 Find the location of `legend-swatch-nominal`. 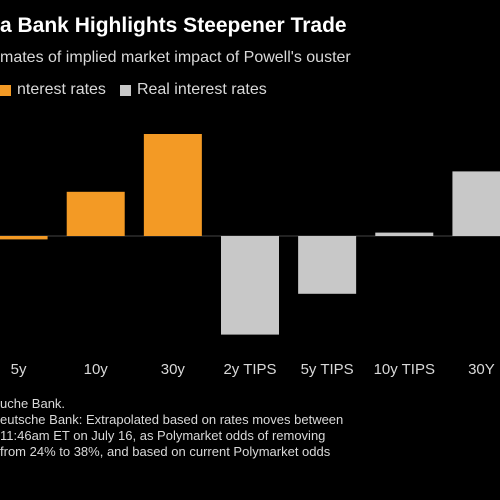

legend-swatch-nominal is located at coordinates (5, 90).